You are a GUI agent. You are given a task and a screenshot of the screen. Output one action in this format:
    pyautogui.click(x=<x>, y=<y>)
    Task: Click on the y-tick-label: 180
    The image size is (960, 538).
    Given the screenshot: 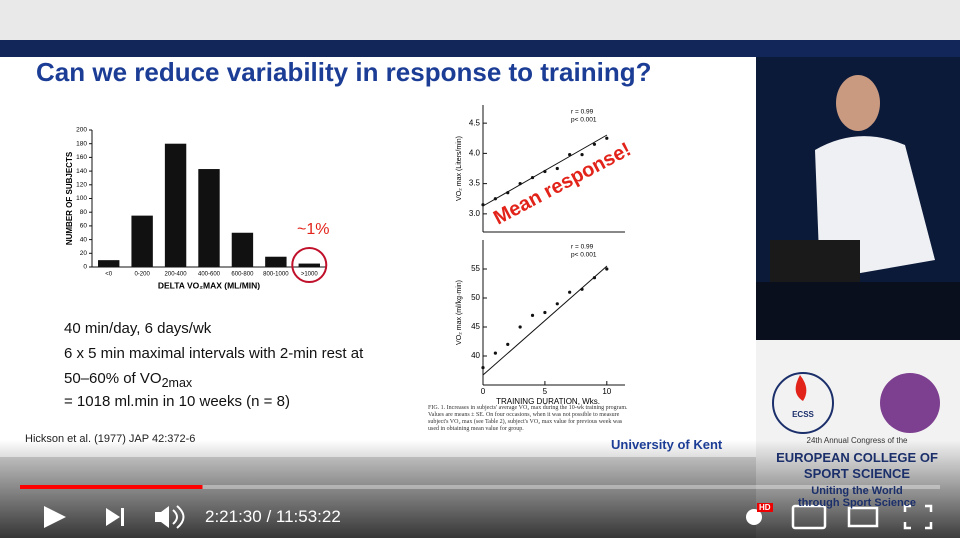 What is the action you would take?
    pyautogui.click(x=81, y=143)
    